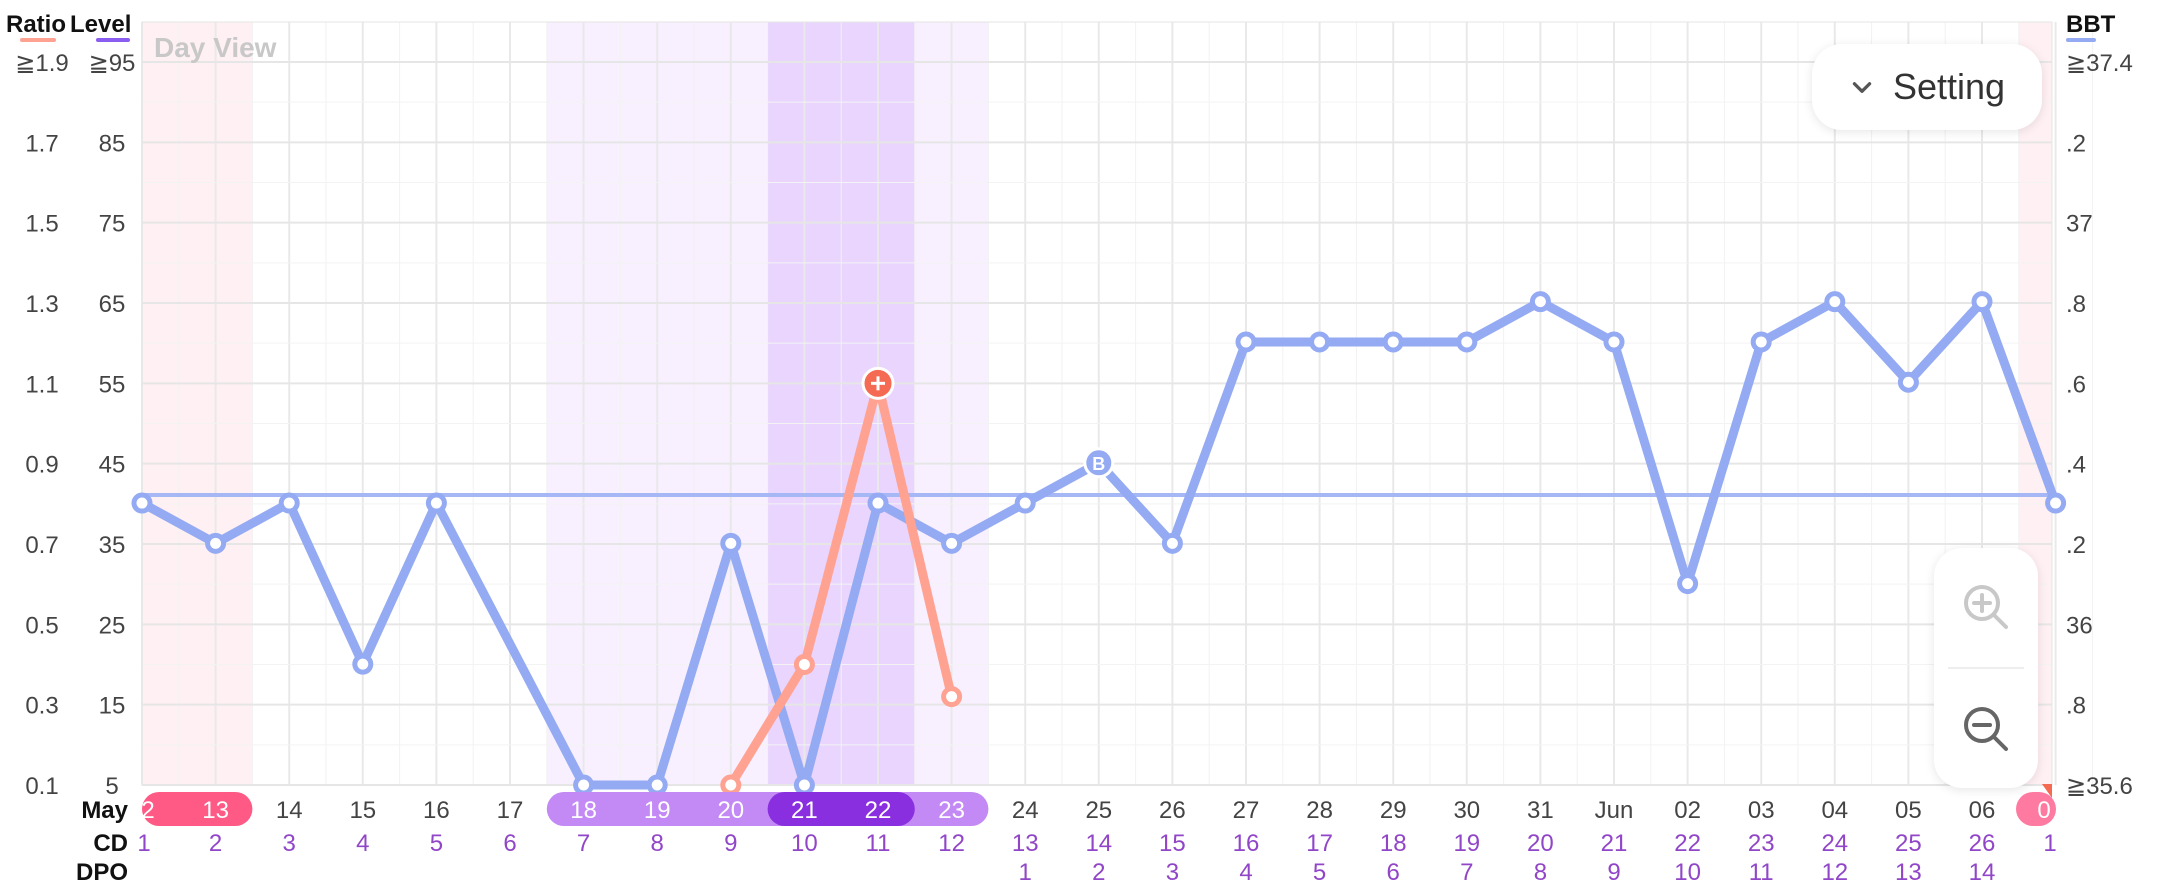  I want to click on zoom-controls, so click(1986, 668).